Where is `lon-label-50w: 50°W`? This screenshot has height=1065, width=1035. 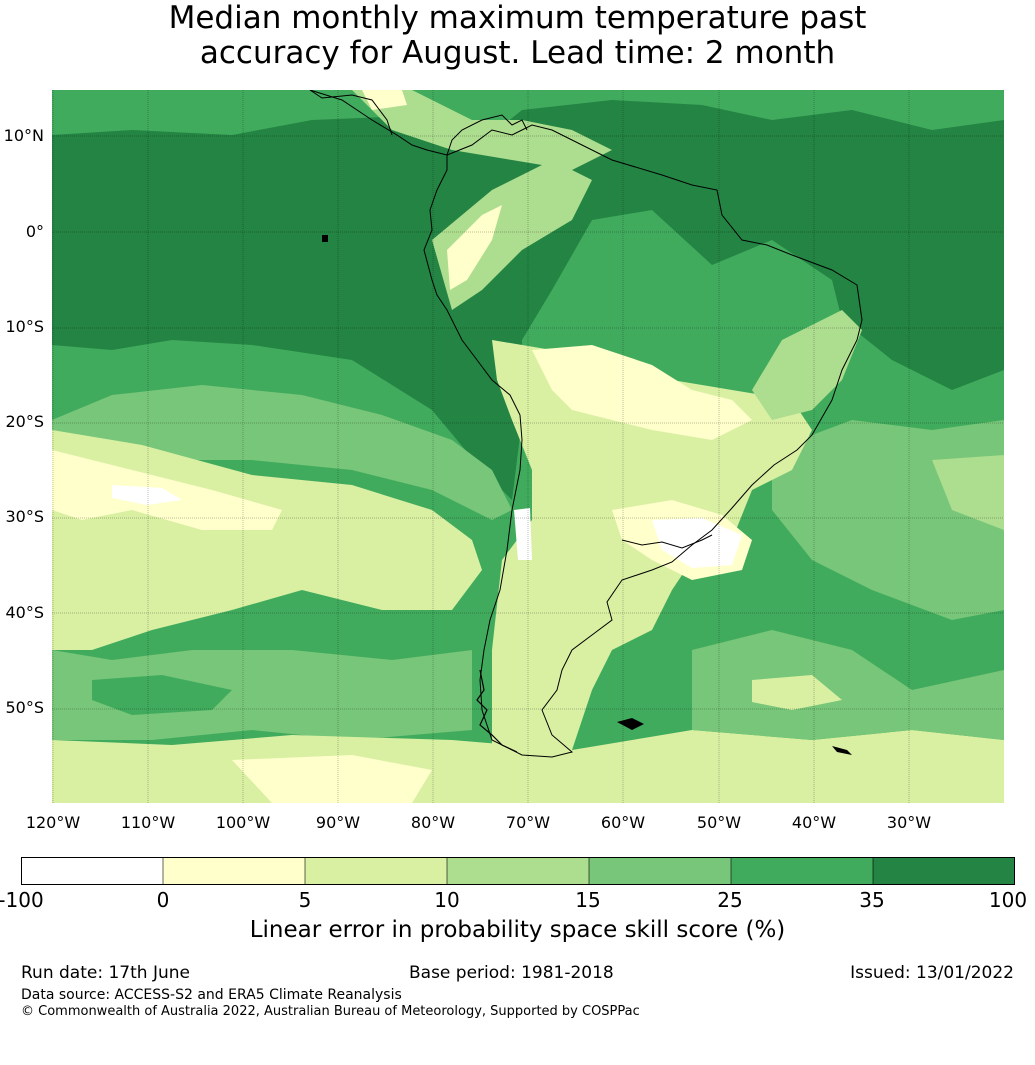 lon-label-50w: 50°W is located at coordinates (719, 822).